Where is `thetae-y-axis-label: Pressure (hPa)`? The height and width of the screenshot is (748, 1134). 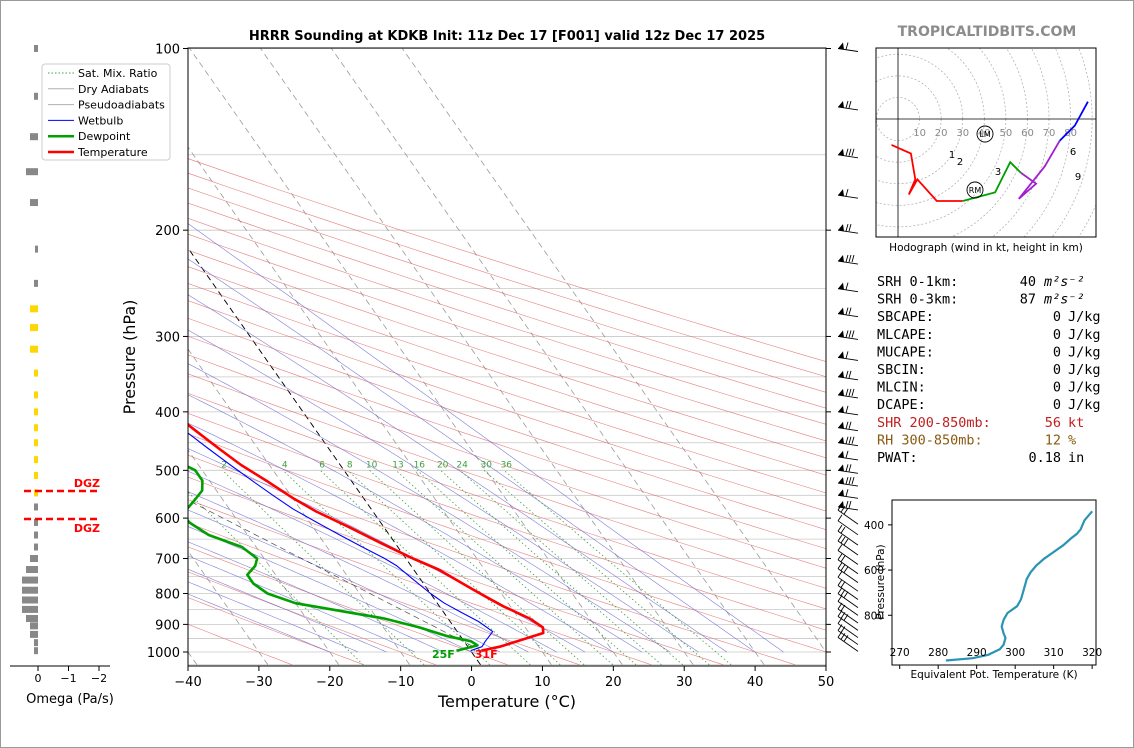
thetae-y-axis-label: Pressure (hPa) is located at coordinates (881, 581).